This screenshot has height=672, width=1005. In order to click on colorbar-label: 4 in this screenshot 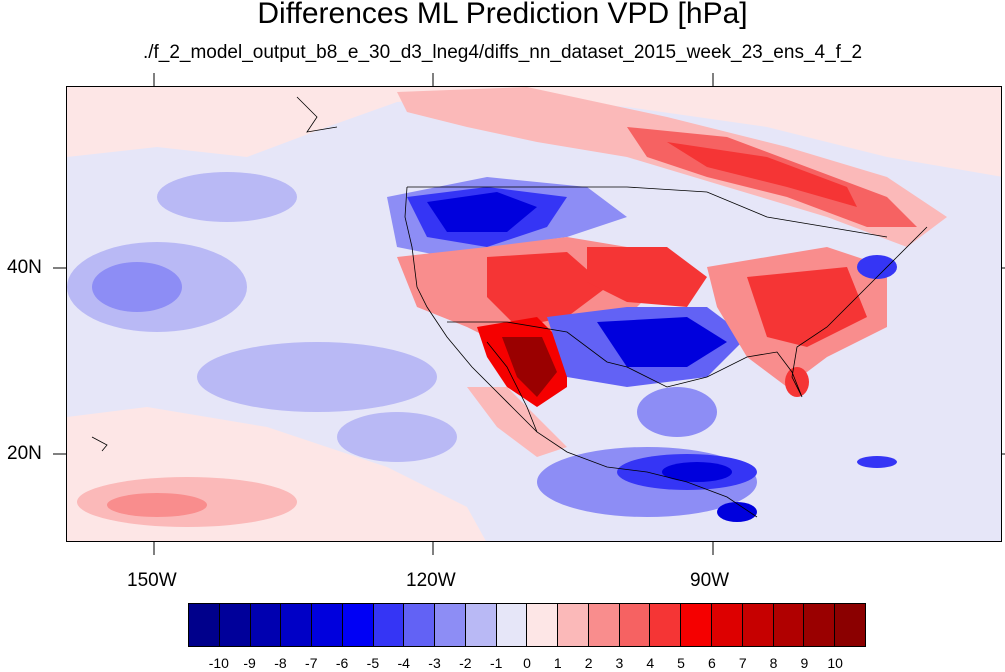, I will do `click(650, 663)`.